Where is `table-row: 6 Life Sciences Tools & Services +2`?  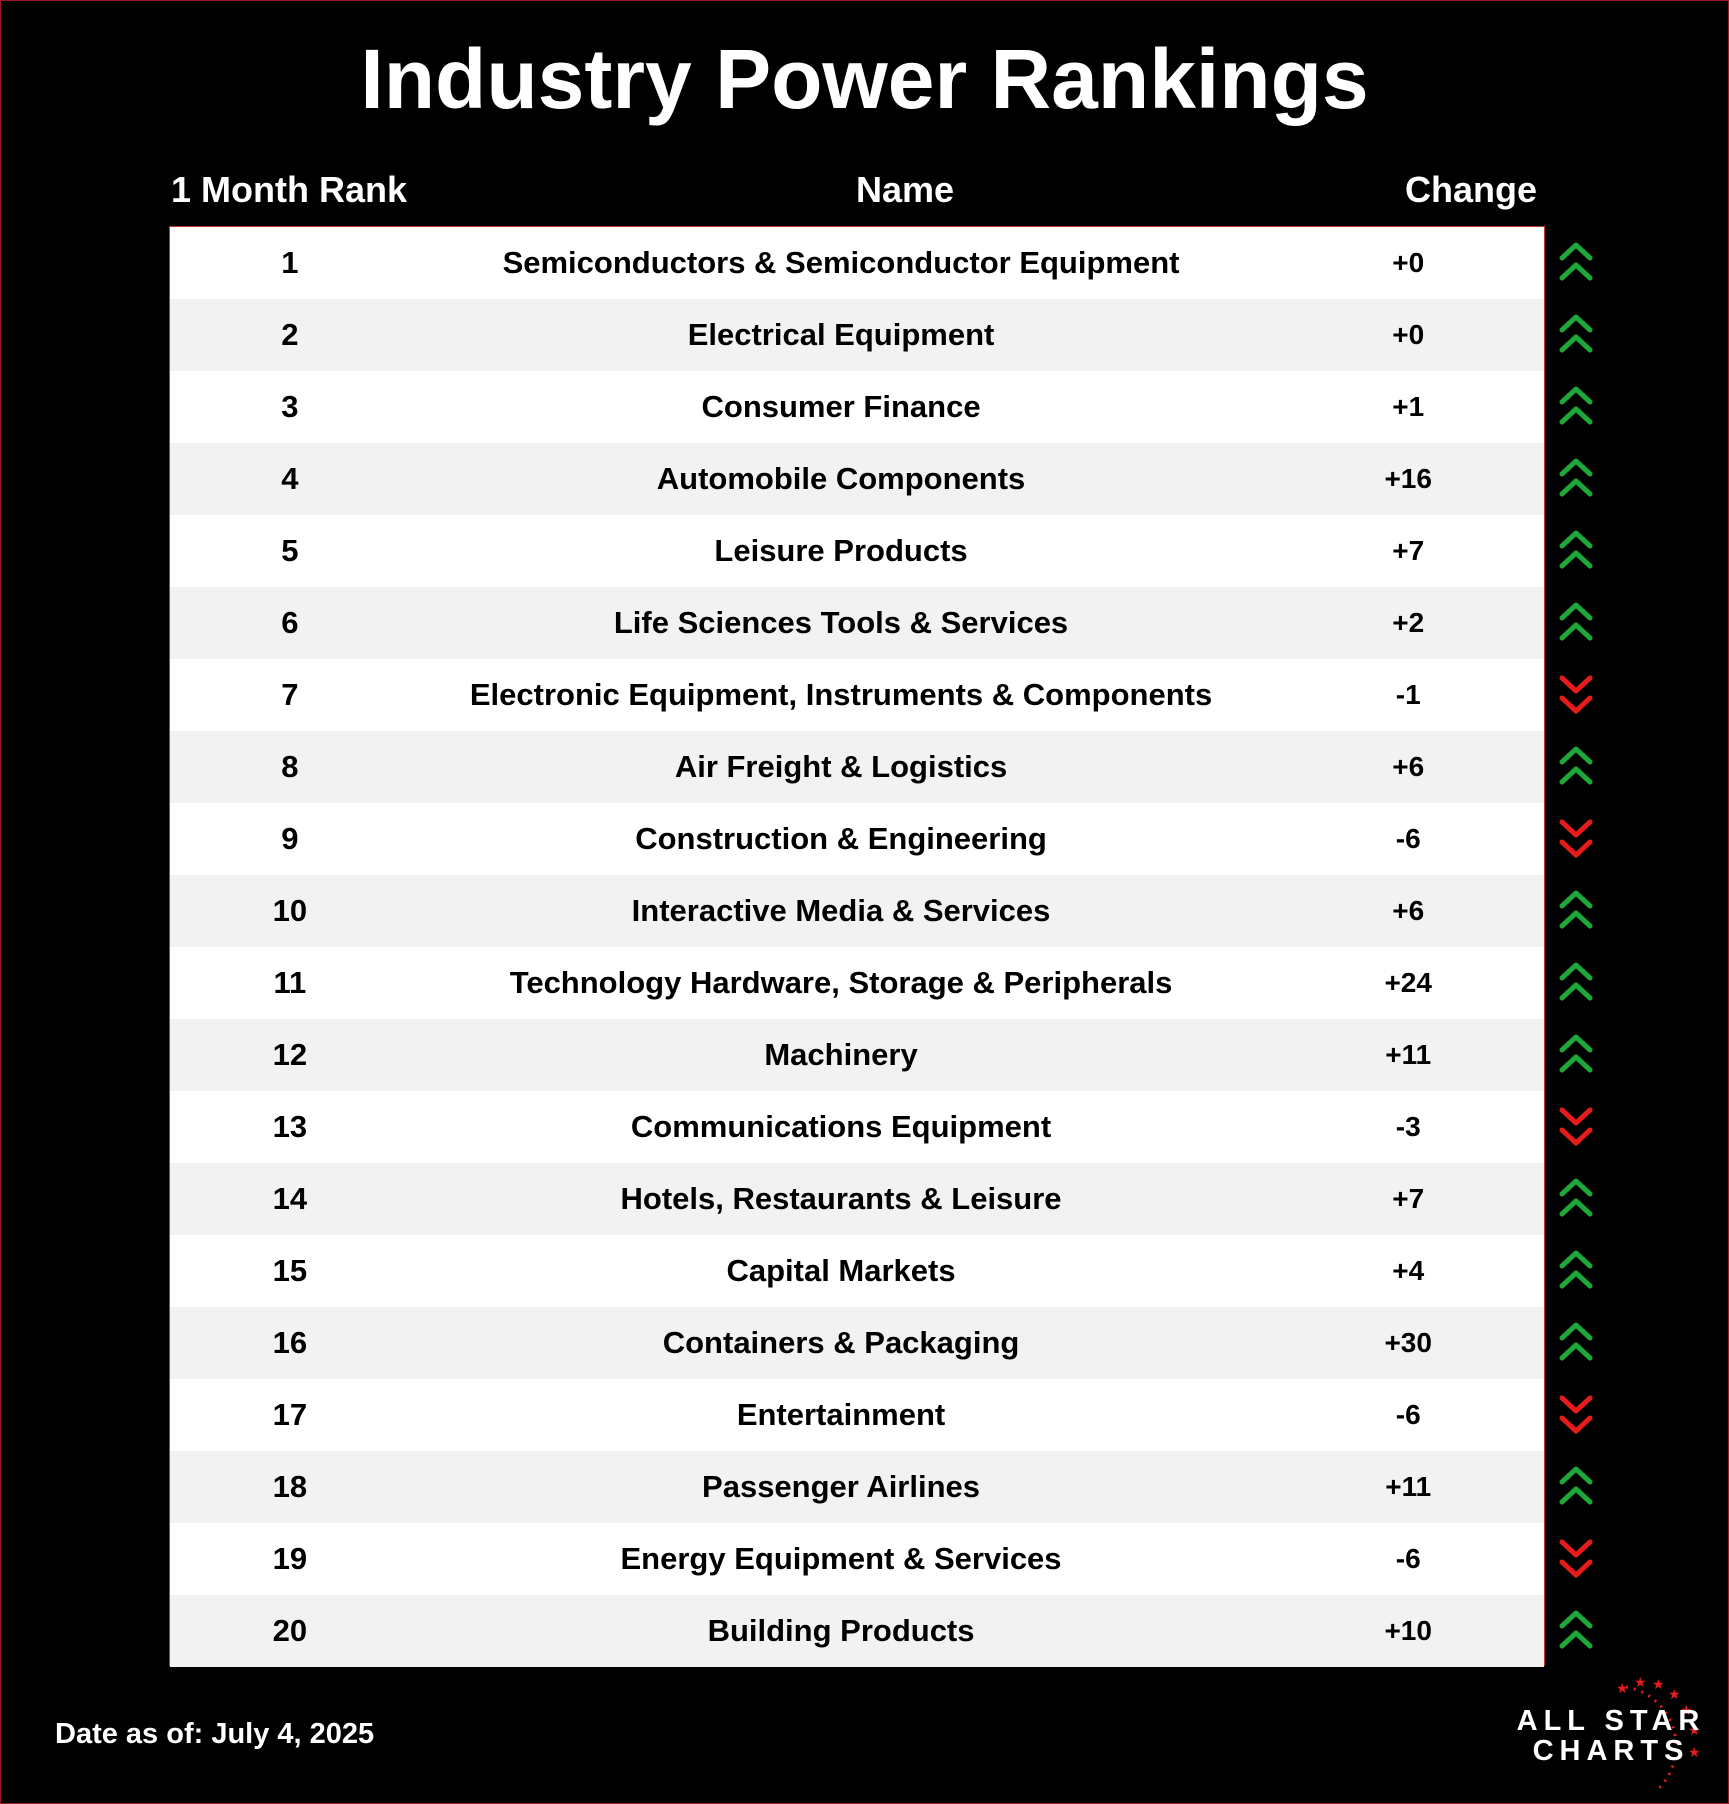 table-row: 6 Life Sciences Tools & Services +2 is located at coordinates (857, 623).